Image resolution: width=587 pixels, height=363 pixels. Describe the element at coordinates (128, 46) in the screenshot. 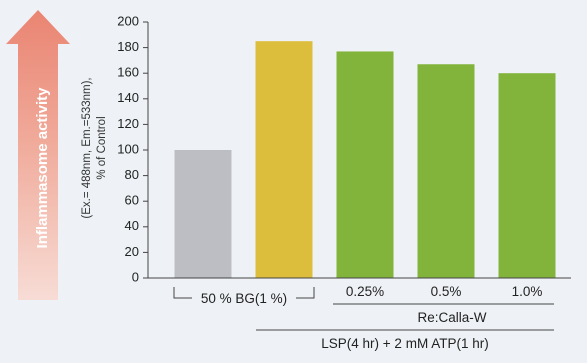

I see `y-tick-label: 180` at that location.